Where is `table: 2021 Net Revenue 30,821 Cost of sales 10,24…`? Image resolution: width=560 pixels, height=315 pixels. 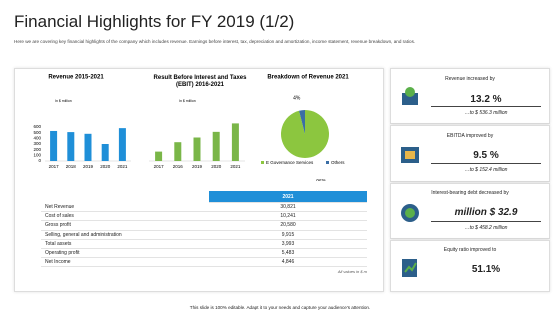
table: 2021 Net Revenue 30,821 Cost of sales 10,24… is located at coordinates (204, 229).